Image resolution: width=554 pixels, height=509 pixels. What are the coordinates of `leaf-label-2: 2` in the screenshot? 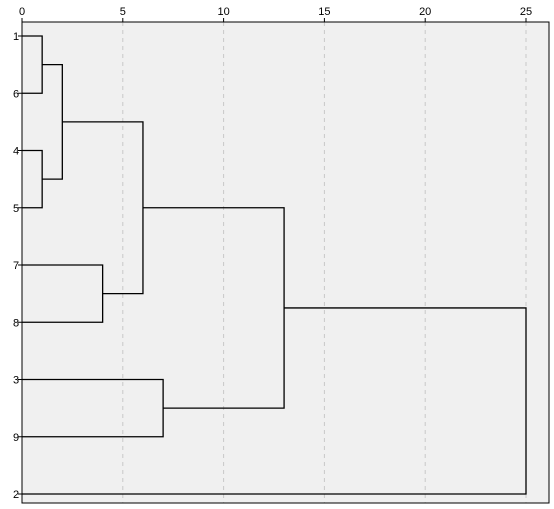 It's located at (16, 495).